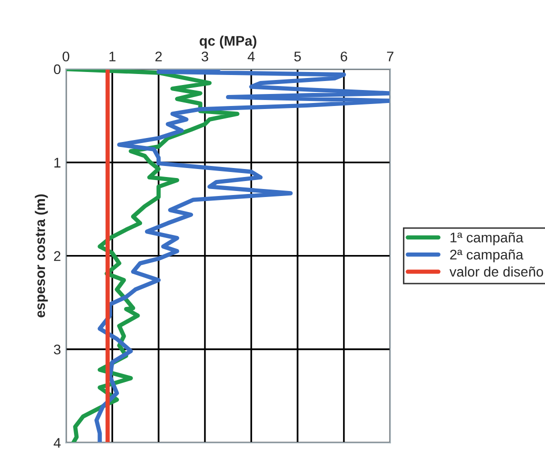  Describe the element at coordinates (497, 271) in the screenshot. I see `legend-label: valor de diseño` at that location.